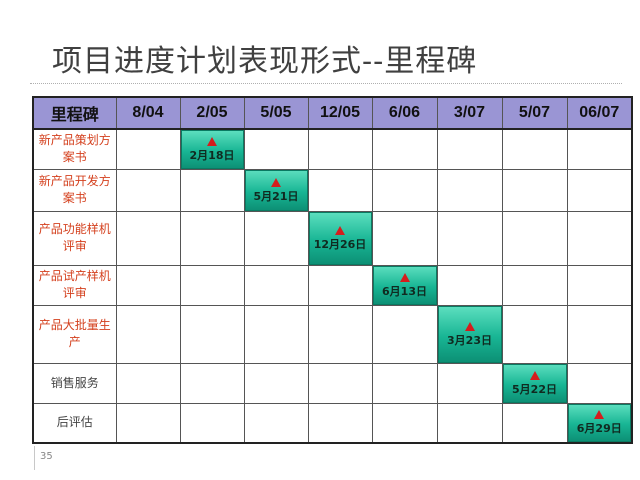  What do you see at coordinates (74, 149) in the screenshot?
I see `row-label: 新产品策划方案书` at bounding box center [74, 149].